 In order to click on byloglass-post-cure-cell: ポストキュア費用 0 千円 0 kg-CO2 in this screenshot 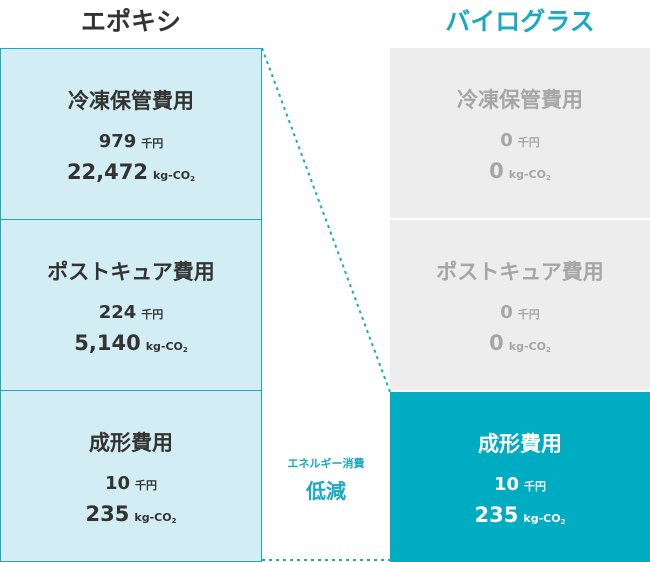, I will do `click(520, 305)`.